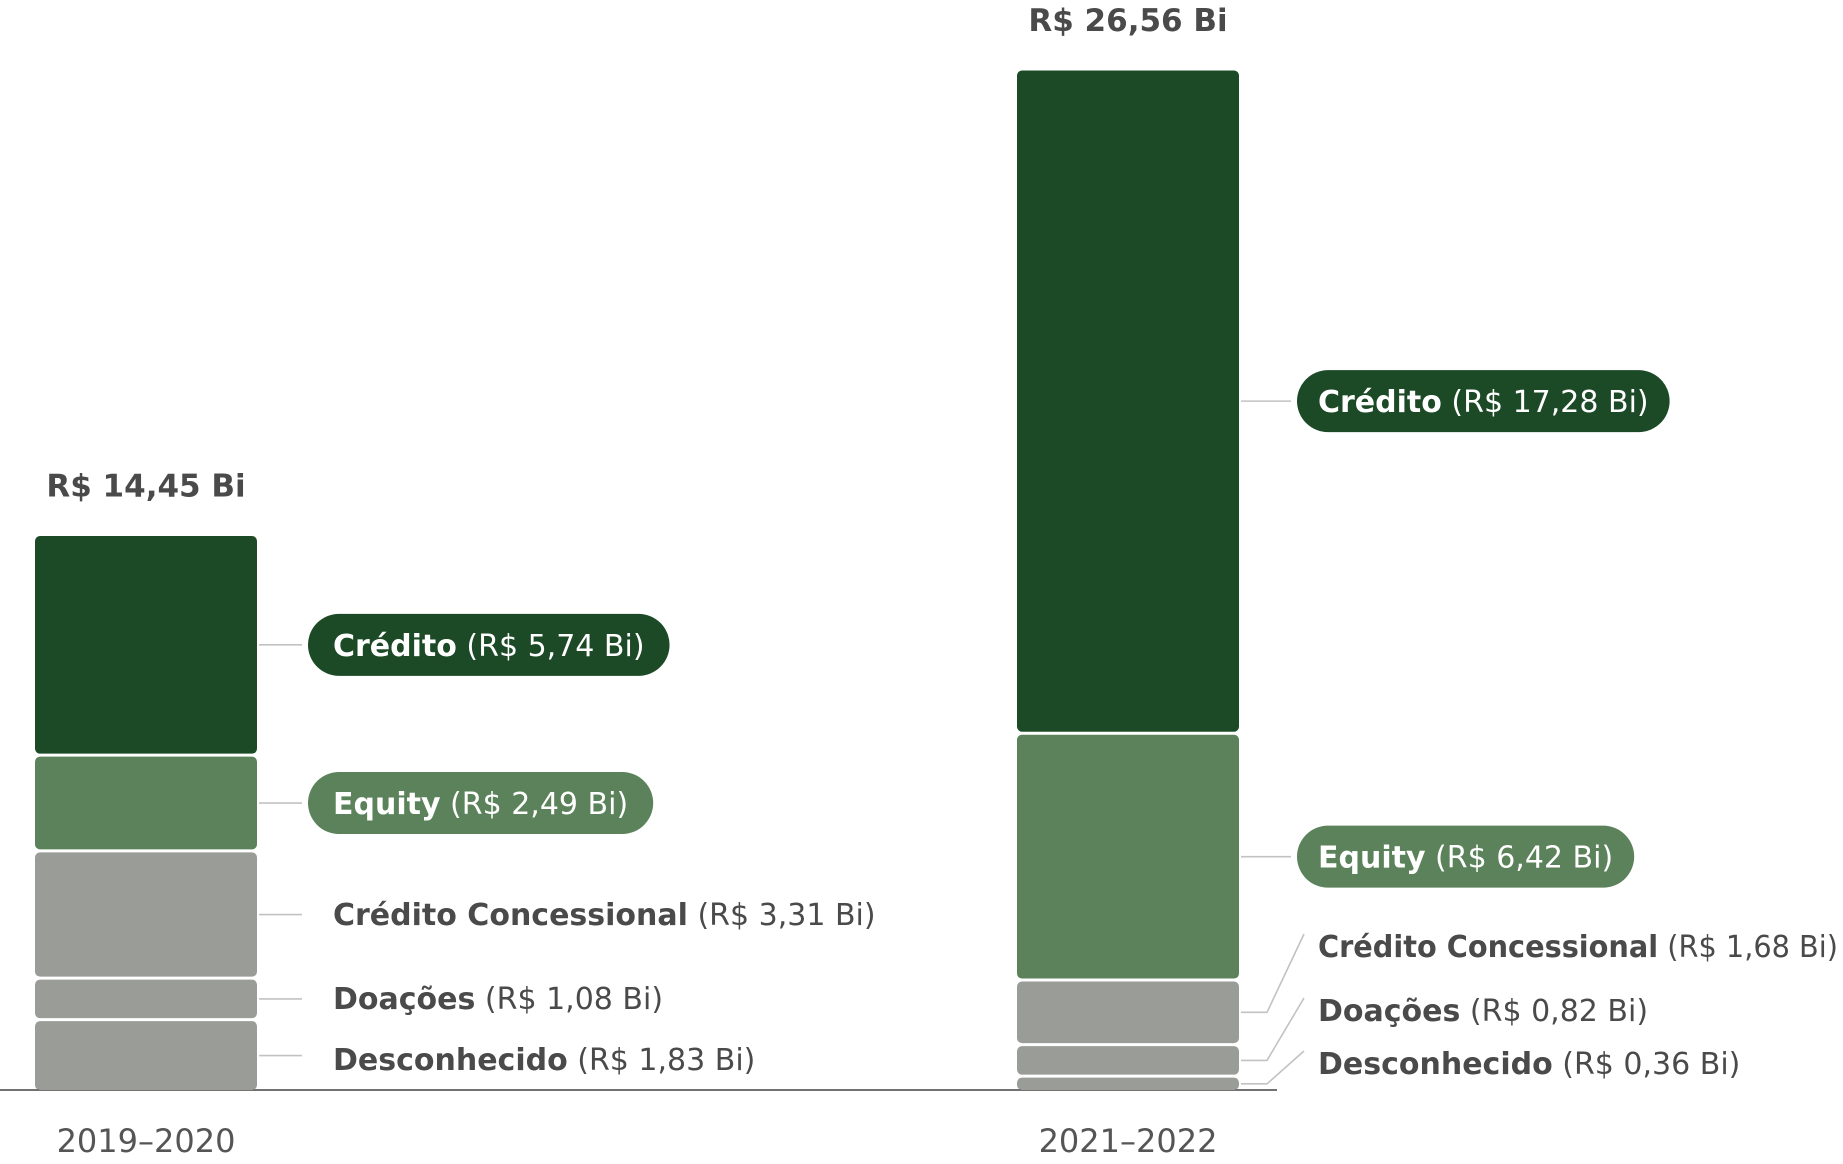 The image size is (1843, 1164). I want to click on segment-label-doacoes-2019-2020: Doações (R$ 1,08 Bi), so click(498, 999).